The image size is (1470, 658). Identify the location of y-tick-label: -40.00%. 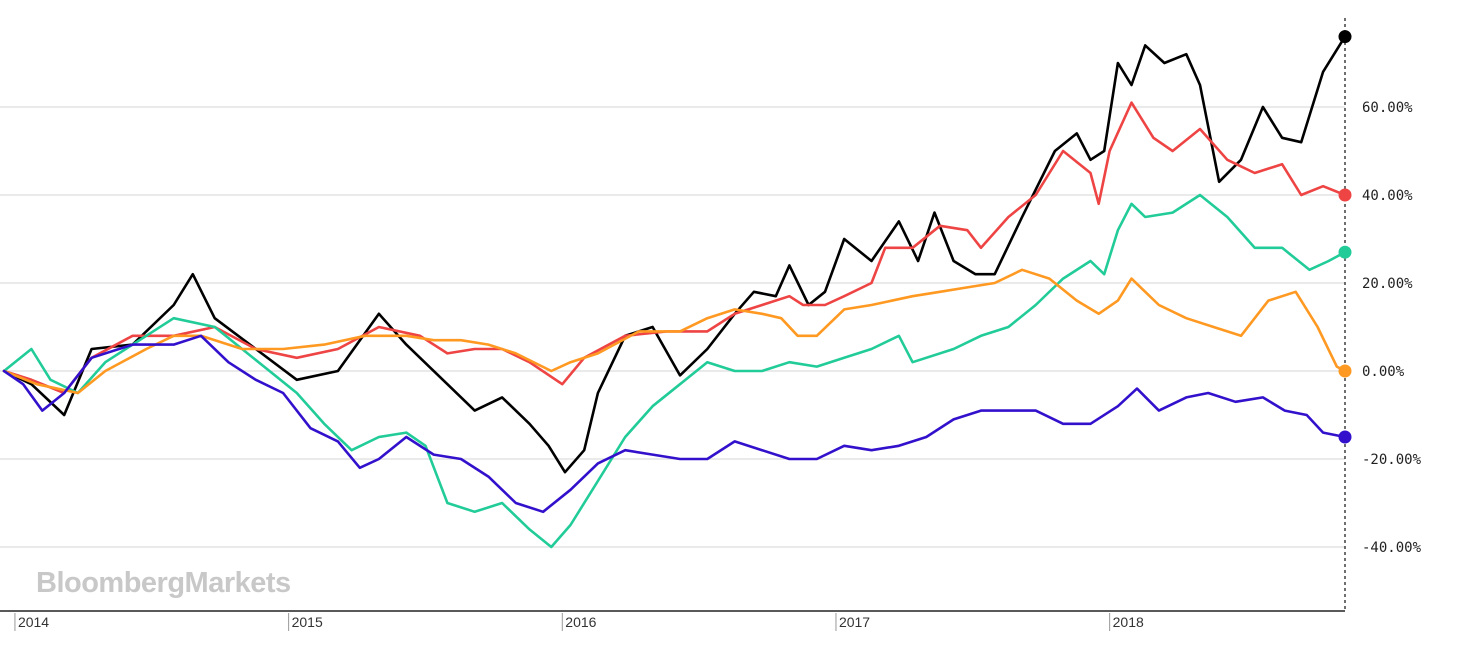
(1392, 548).